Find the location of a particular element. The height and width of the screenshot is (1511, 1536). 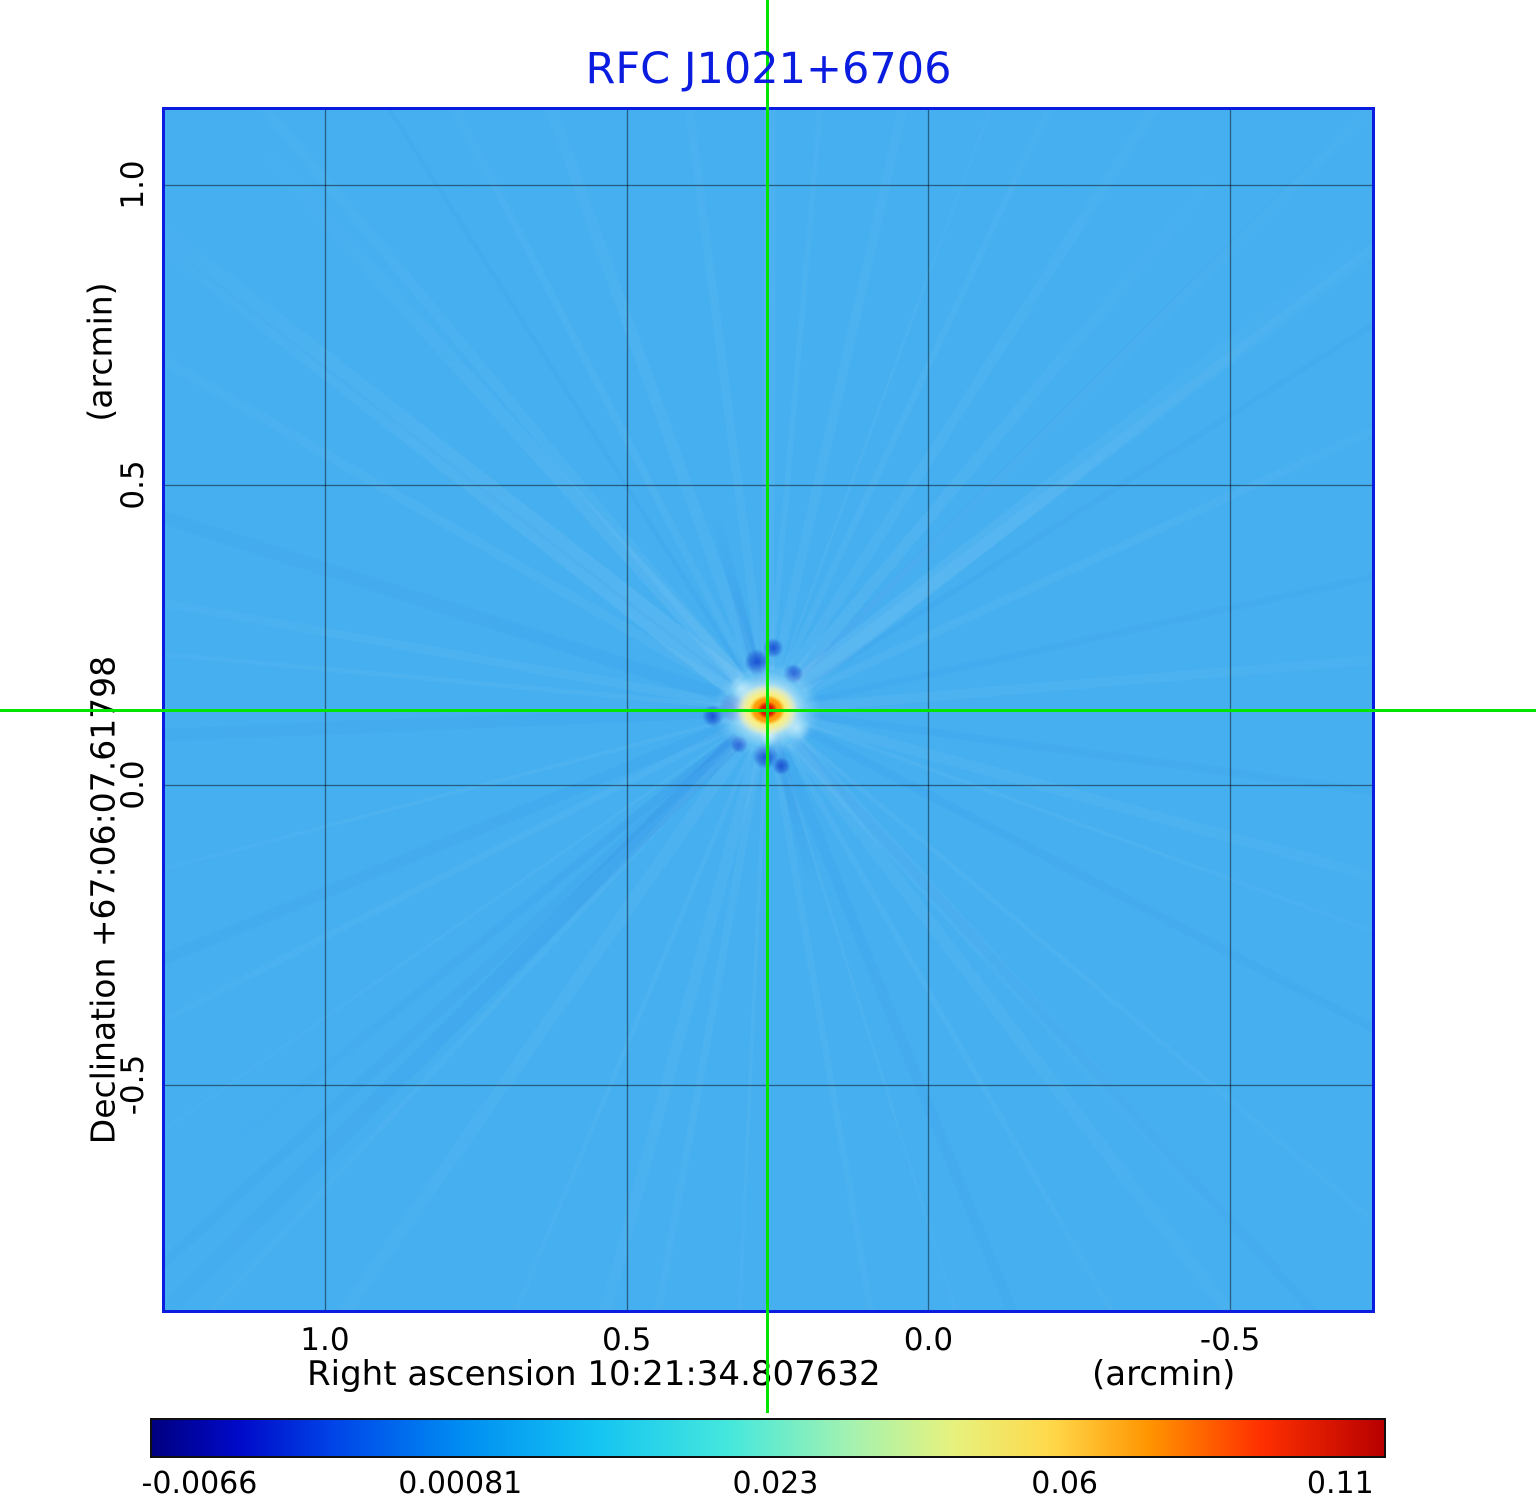

colorbar-tick-label: 0.06 is located at coordinates (1065, 1483).